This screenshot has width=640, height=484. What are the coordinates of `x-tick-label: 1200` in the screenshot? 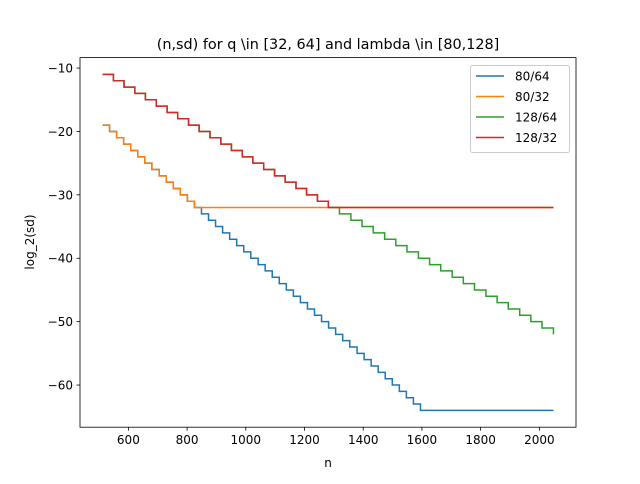 It's located at (304, 440).